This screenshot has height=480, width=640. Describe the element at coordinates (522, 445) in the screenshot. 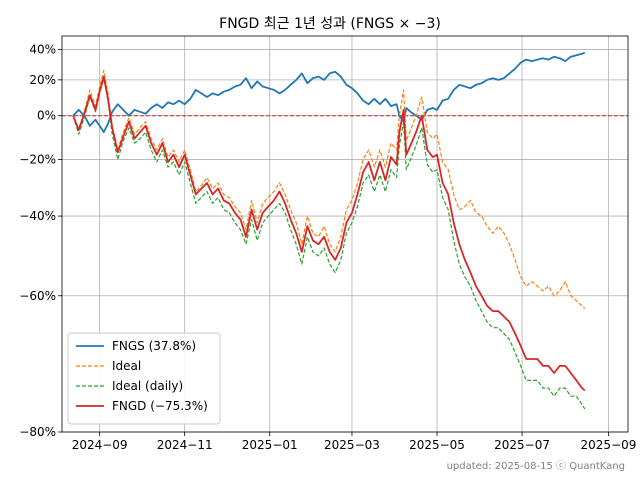

I see `x-tick-label: 2025−07` at that location.